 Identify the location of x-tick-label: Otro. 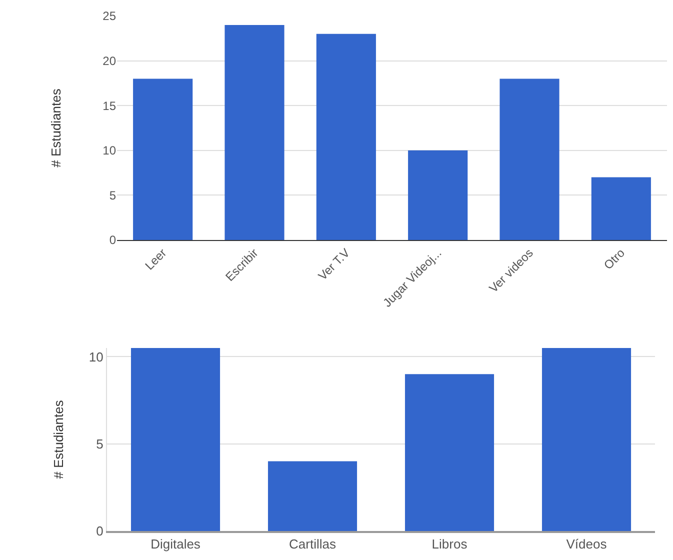
(614, 259).